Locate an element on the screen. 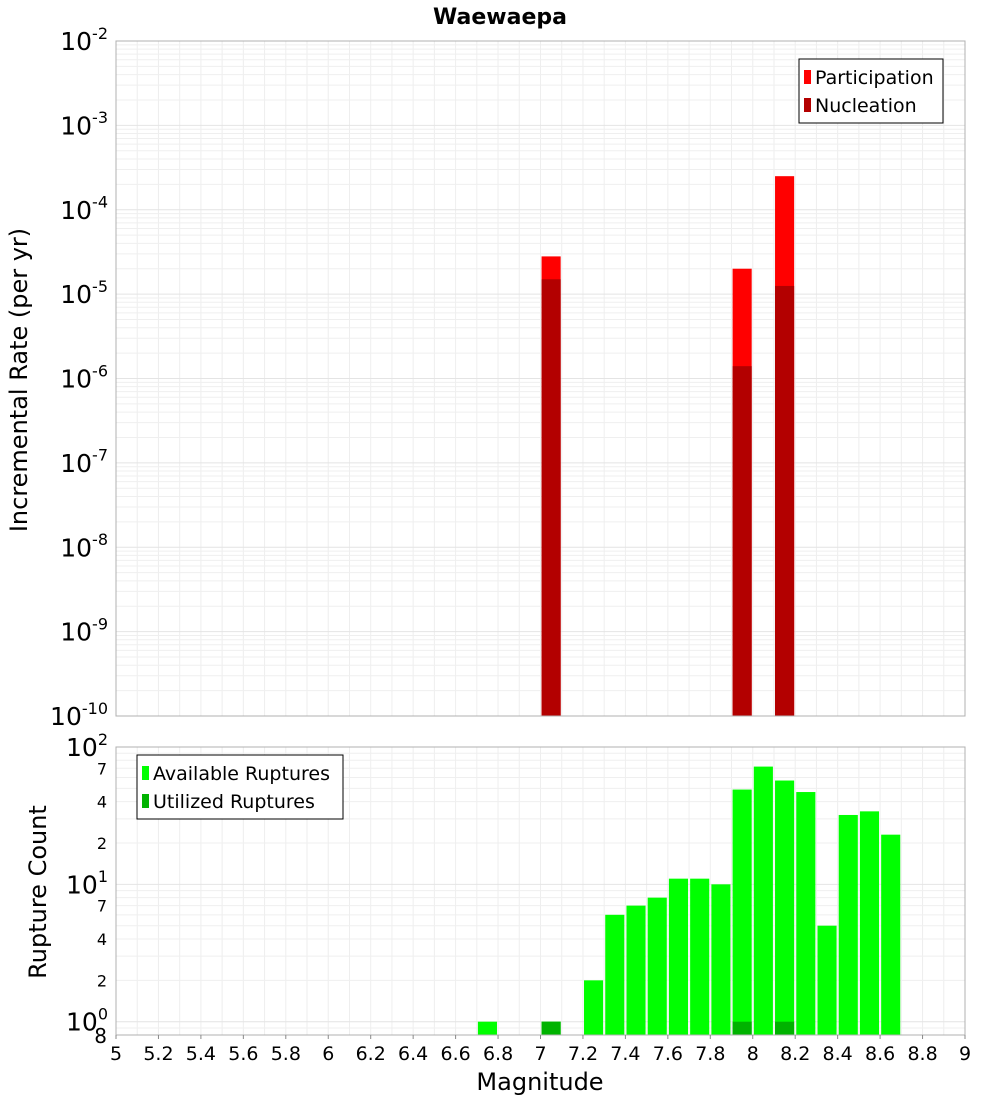 The height and width of the screenshot is (1100, 1000). count-y-axis-label: Rupture Count is located at coordinates (38, 892).